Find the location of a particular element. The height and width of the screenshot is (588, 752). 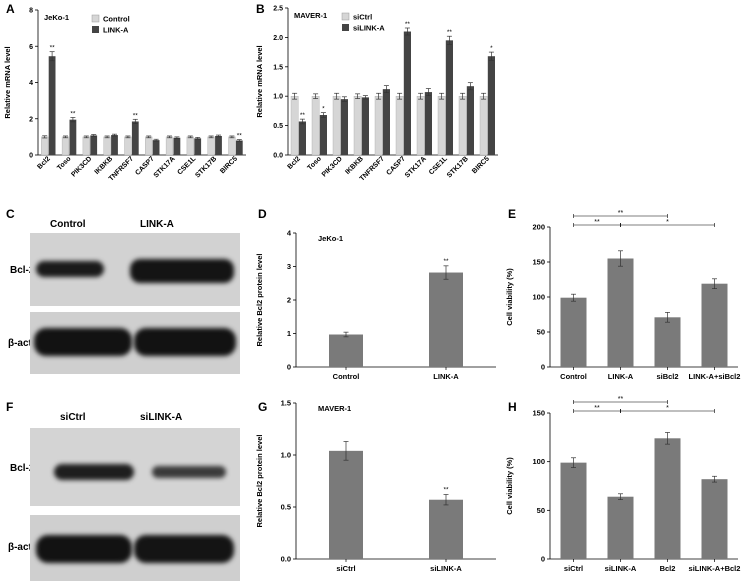

x-tick-label: PIK3CD is located at coordinates (332, 166).